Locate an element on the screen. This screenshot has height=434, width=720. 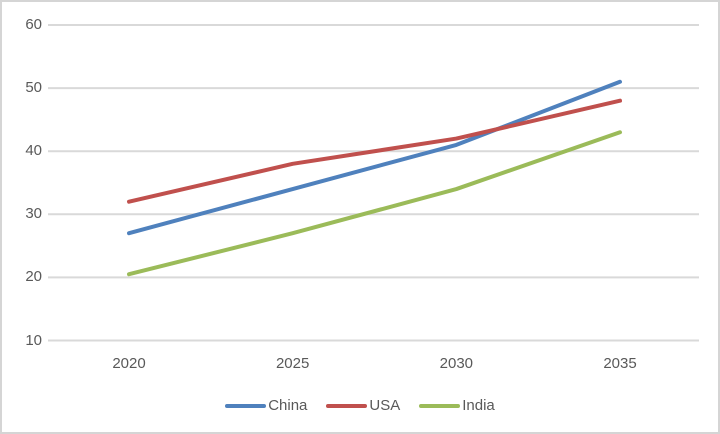
legend-label-india: India is located at coordinates (478, 405).